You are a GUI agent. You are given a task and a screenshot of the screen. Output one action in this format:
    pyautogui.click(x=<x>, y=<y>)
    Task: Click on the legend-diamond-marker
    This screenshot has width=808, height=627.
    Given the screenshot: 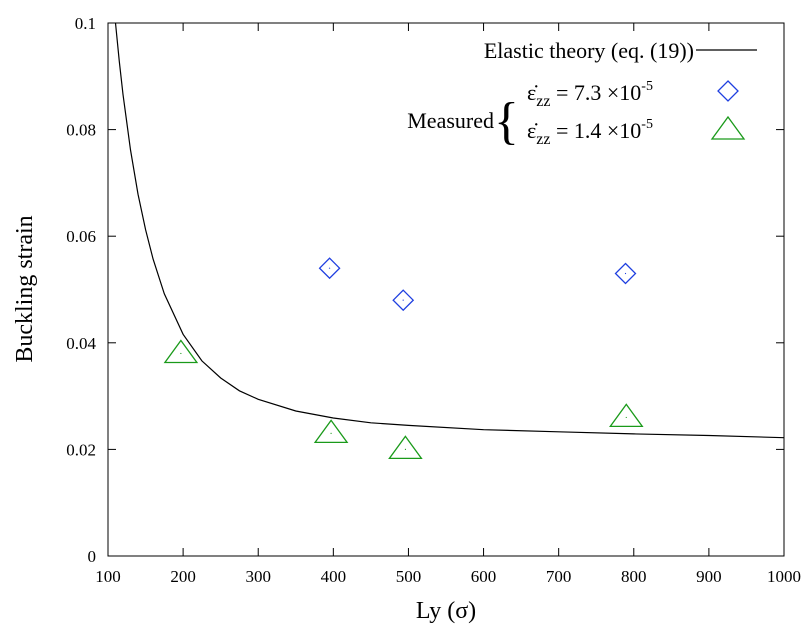 What is the action you would take?
    pyautogui.click(x=728, y=91)
    